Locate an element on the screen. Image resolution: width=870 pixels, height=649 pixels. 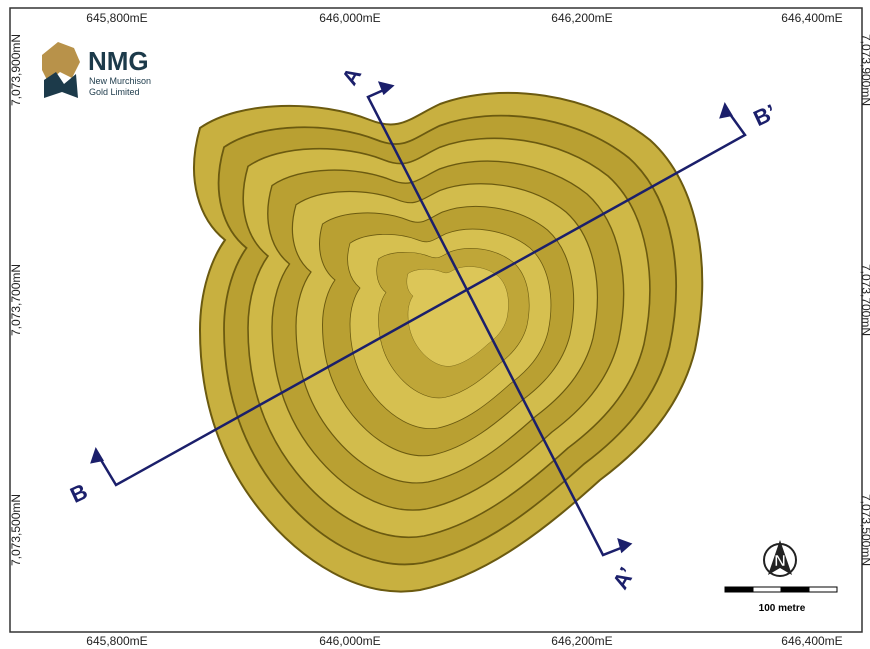
north-arrow: N is located at coordinates (780, 558).